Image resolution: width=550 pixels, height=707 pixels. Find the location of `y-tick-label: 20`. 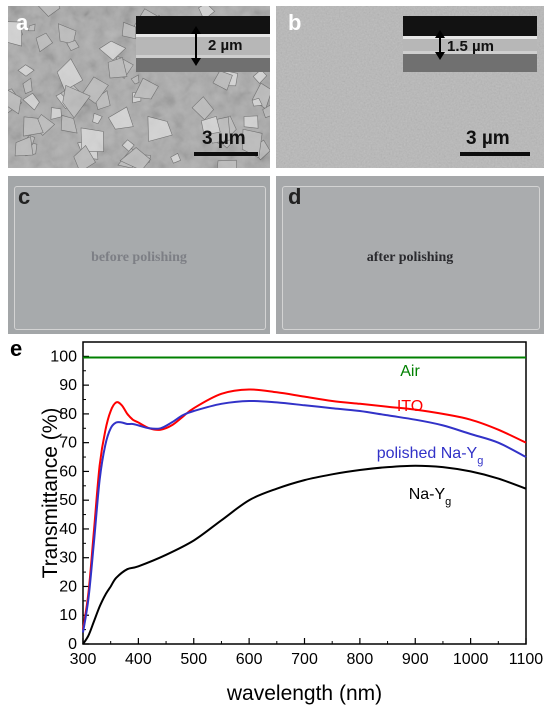

y-tick-label: 20 is located at coordinates (68, 586).